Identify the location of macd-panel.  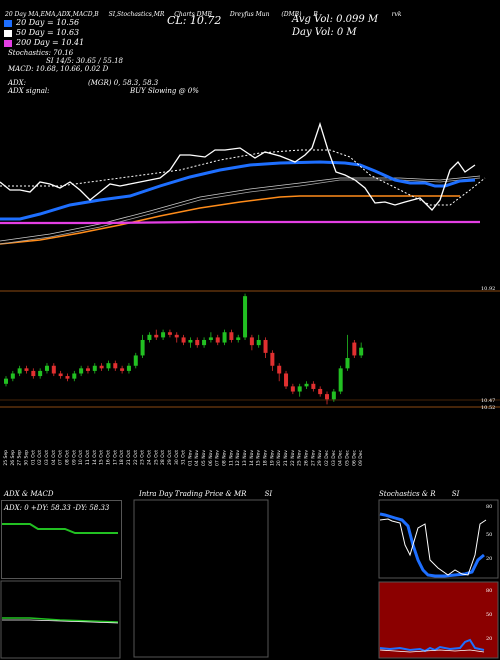
(60, 619).